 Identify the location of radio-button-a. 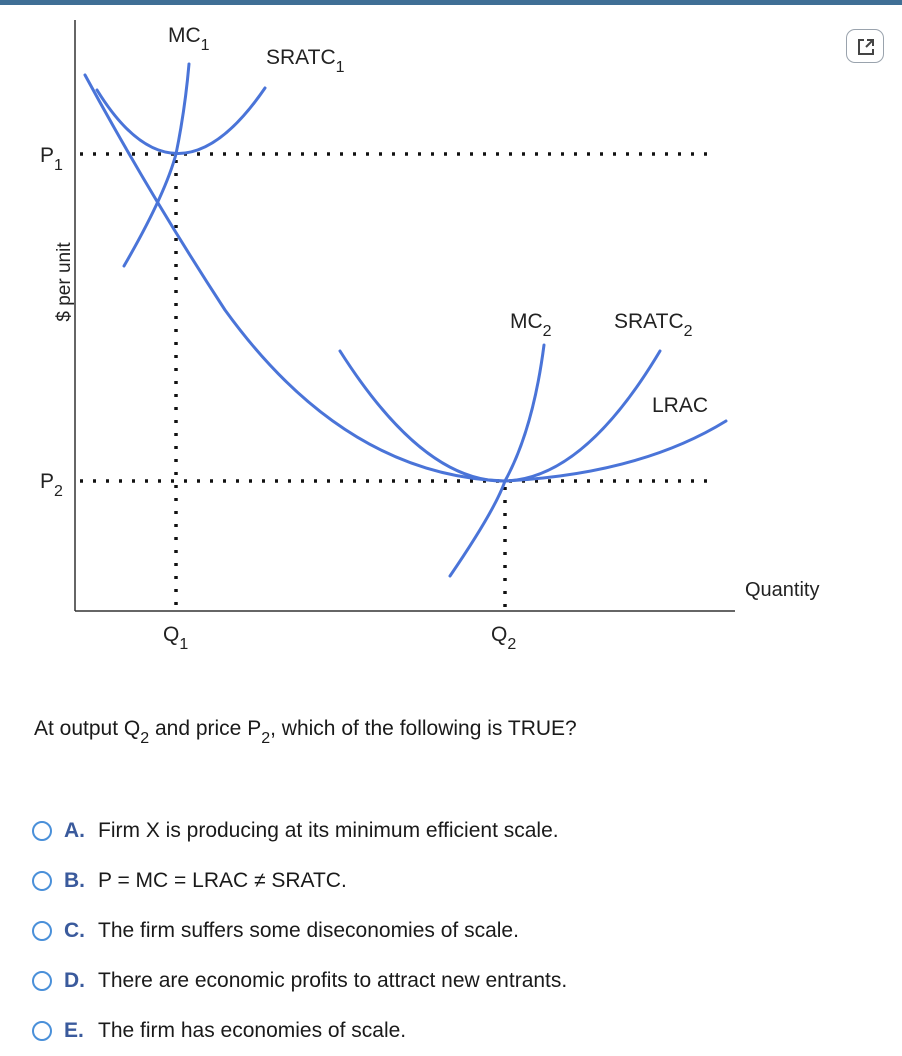
(42, 831).